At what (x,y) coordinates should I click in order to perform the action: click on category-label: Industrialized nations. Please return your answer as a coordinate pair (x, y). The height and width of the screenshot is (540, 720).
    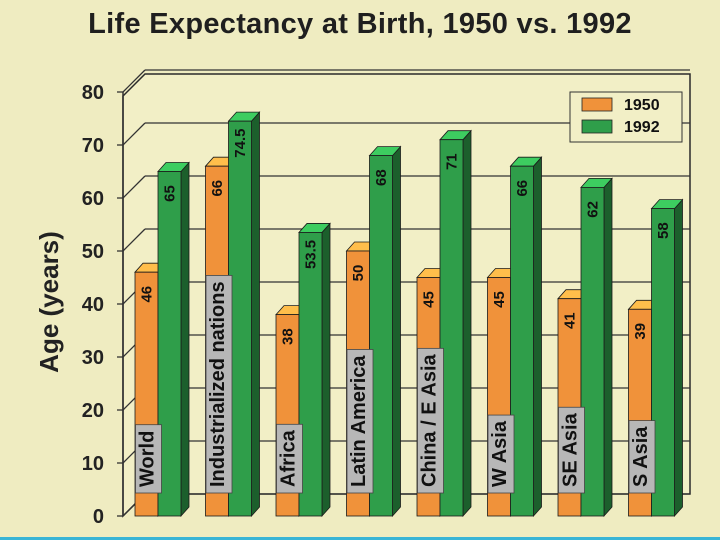
    Looking at the image, I should click on (218, 384).